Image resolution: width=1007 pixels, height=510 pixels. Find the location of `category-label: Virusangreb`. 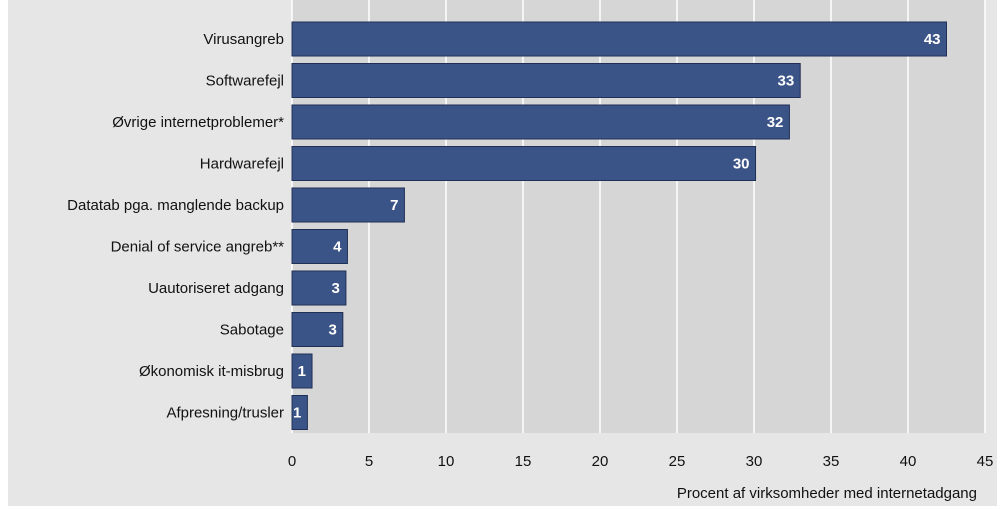

category-label: Virusangreb is located at coordinates (243, 39).